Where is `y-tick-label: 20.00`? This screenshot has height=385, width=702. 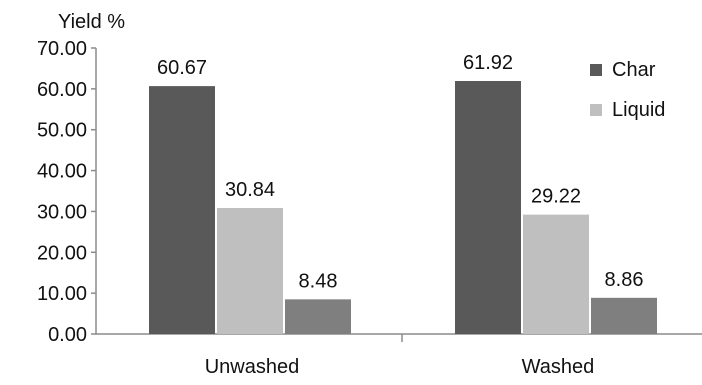 y-tick-label: 20.00 is located at coordinates (62, 253).